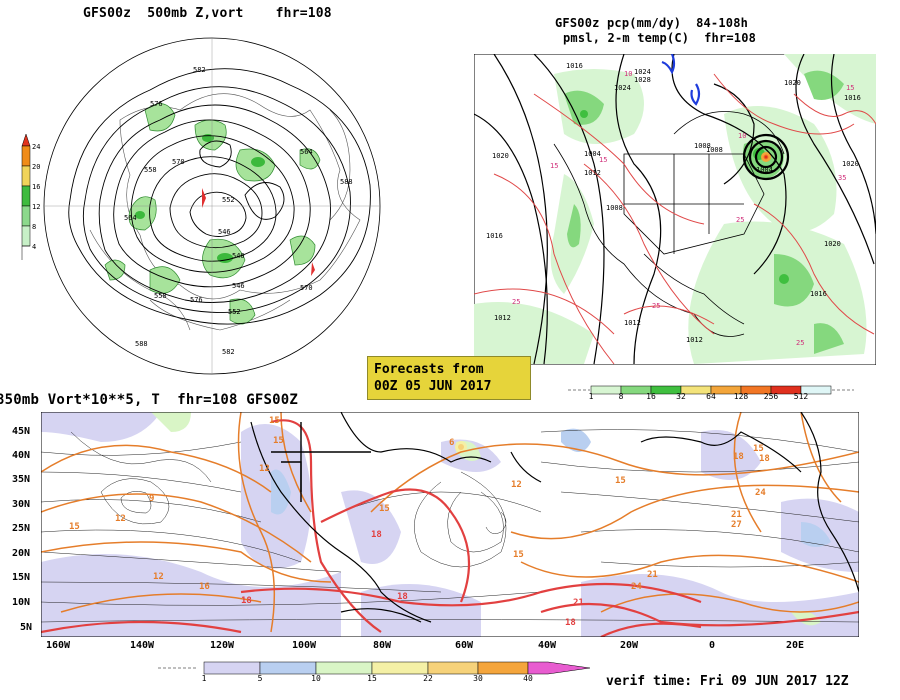 Image resolution: width=900 pixels, height=700 pixels. What do you see at coordinates (142, 645) in the screenshot?
I see `lon-tick-label: 140W` at bounding box center [142, 645].